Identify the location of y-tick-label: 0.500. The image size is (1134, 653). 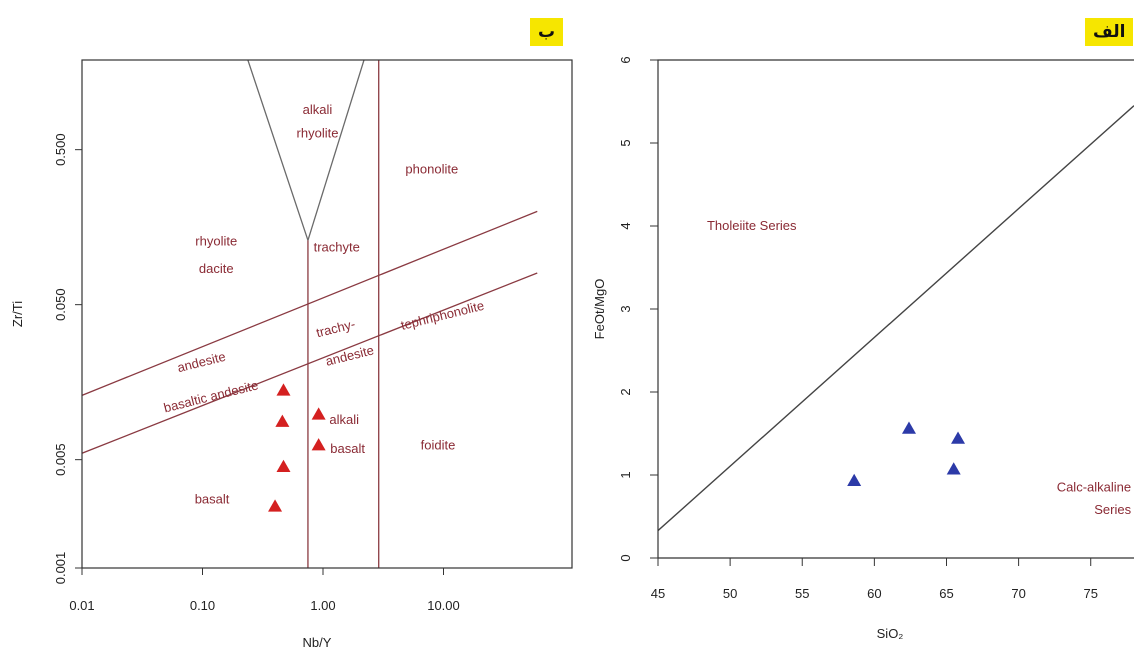
(60, 149).